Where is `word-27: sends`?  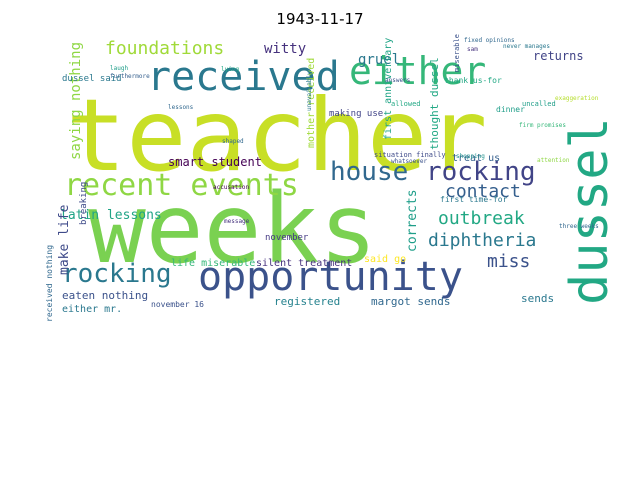
word-27: sends is located at coordinates (537, 298).